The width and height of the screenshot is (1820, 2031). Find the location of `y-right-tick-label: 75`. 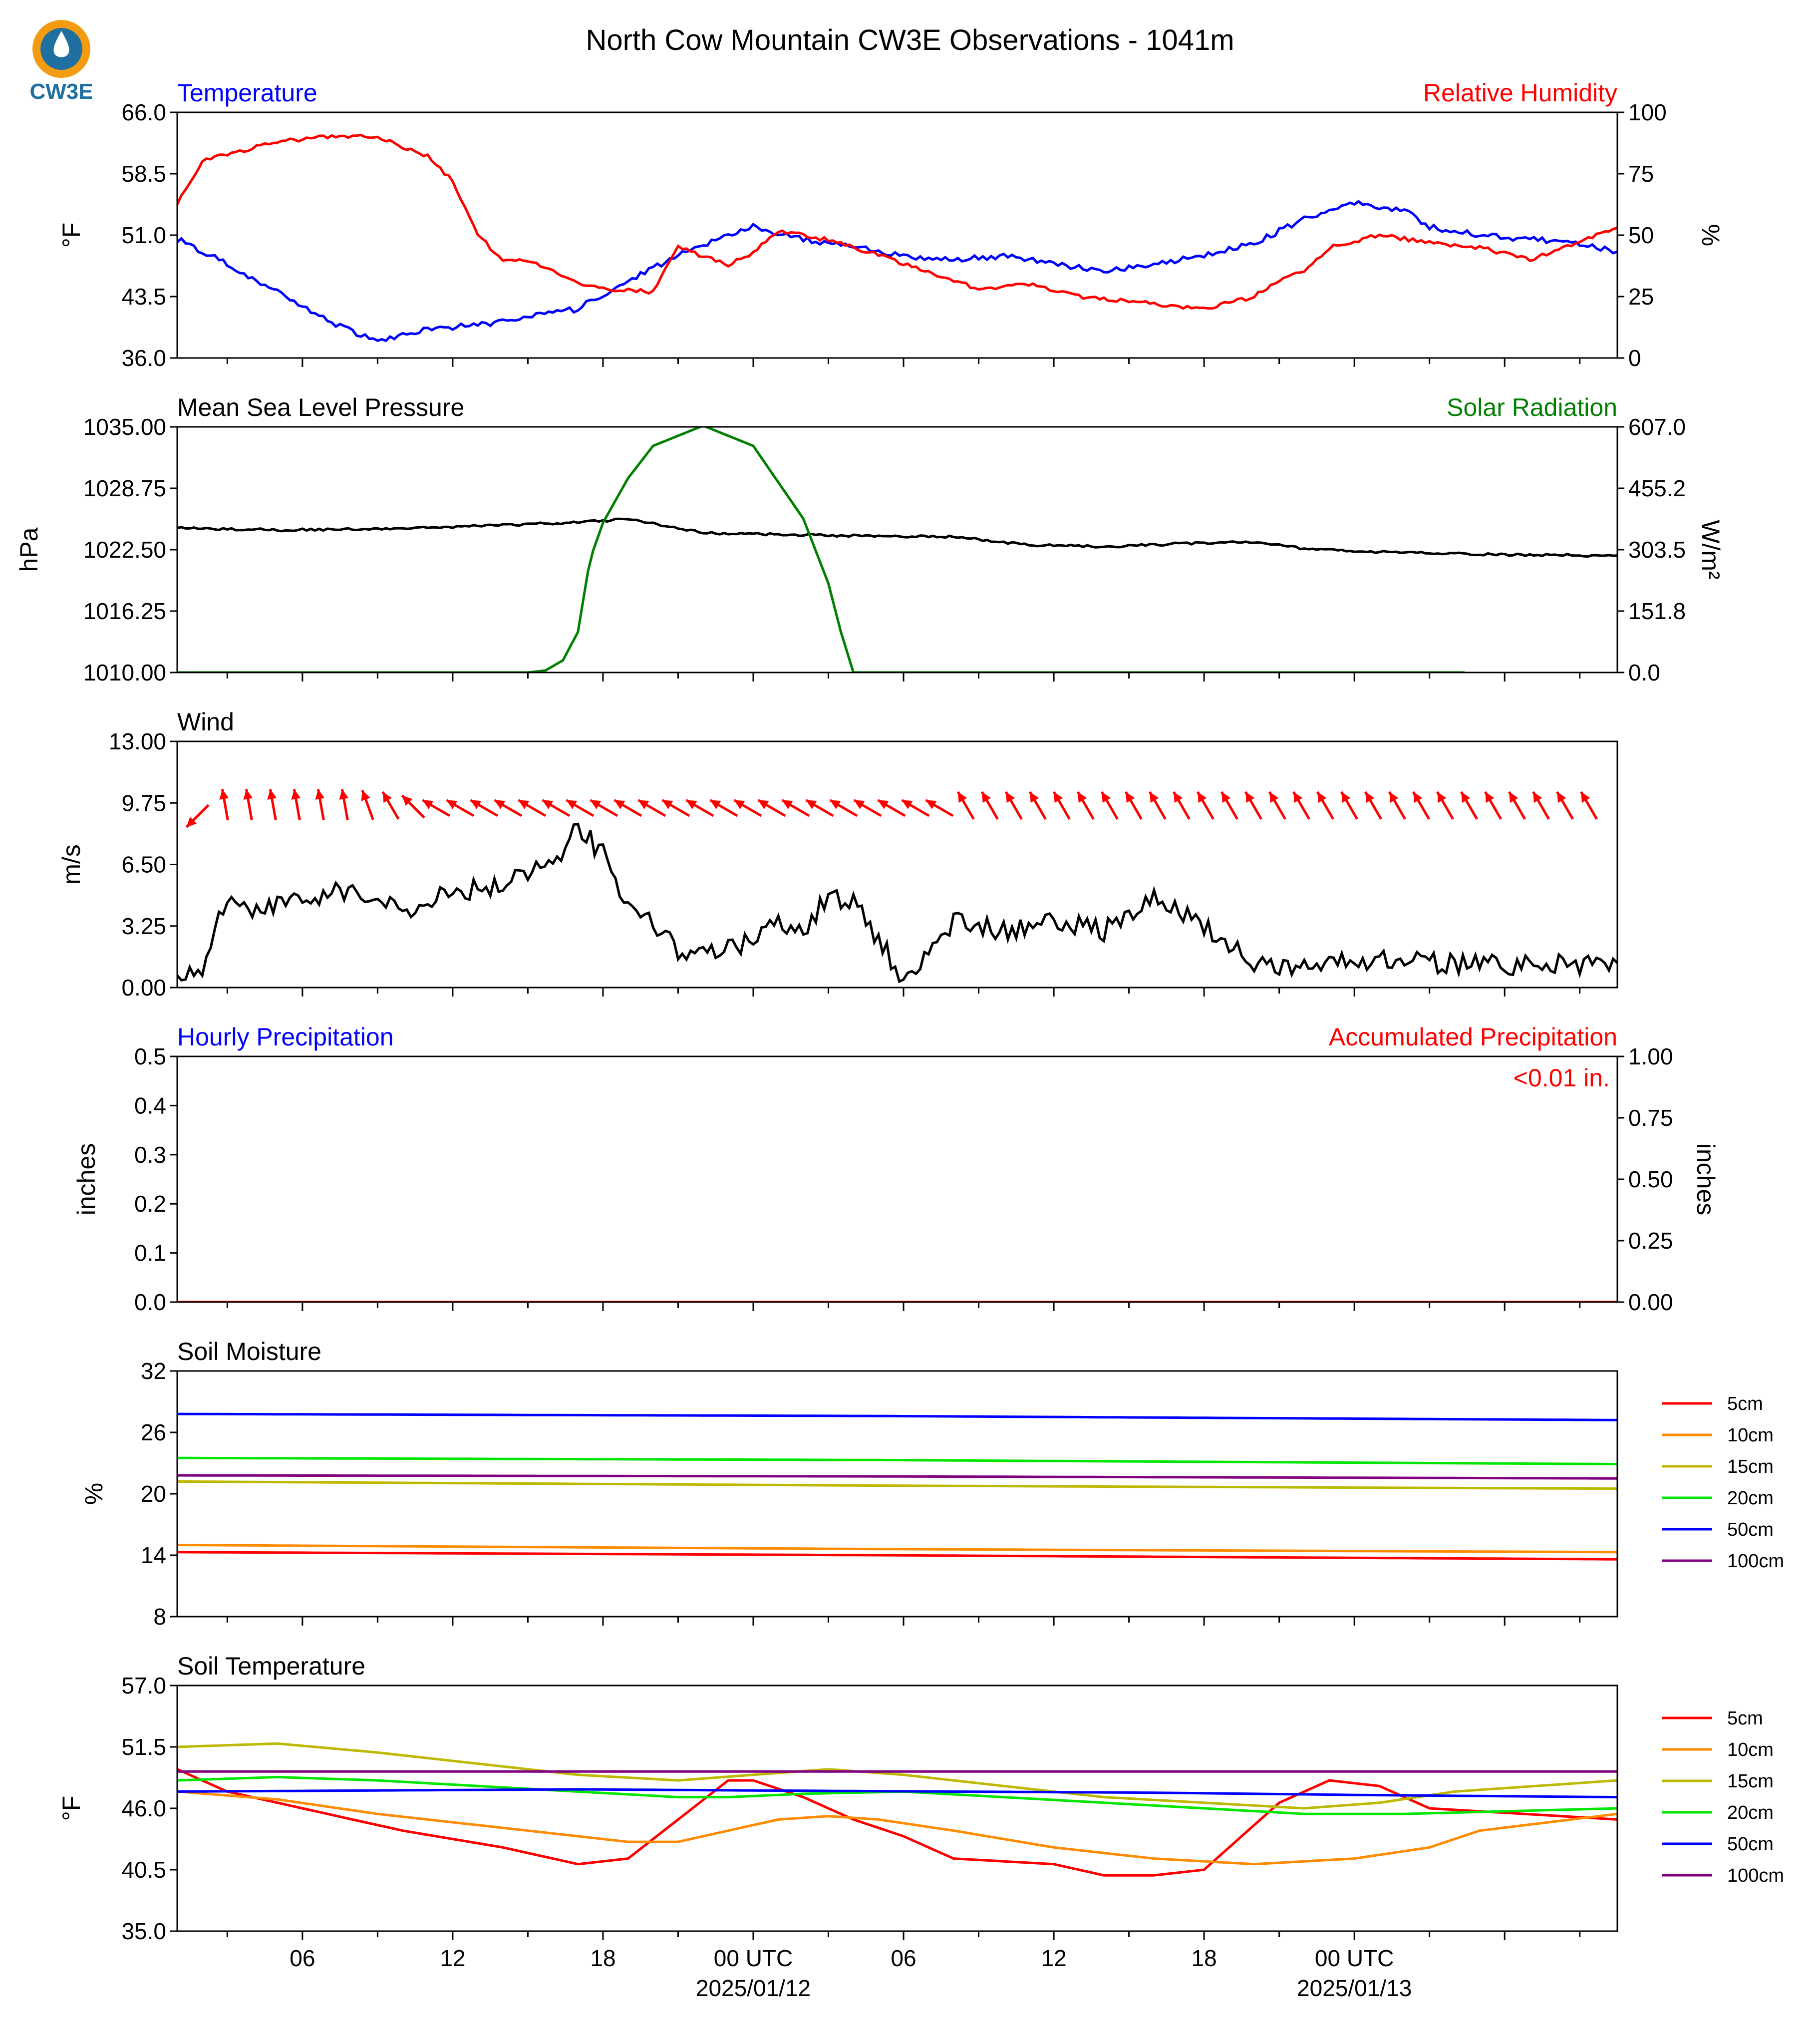

y-right-tick-label: 75 is located at coordinates (1641, 174).